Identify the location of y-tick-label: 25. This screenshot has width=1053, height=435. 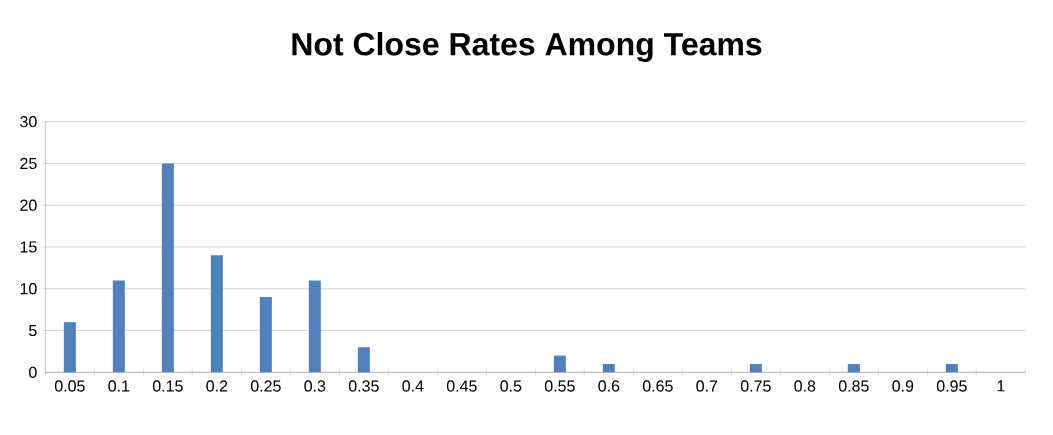
(28, 163).